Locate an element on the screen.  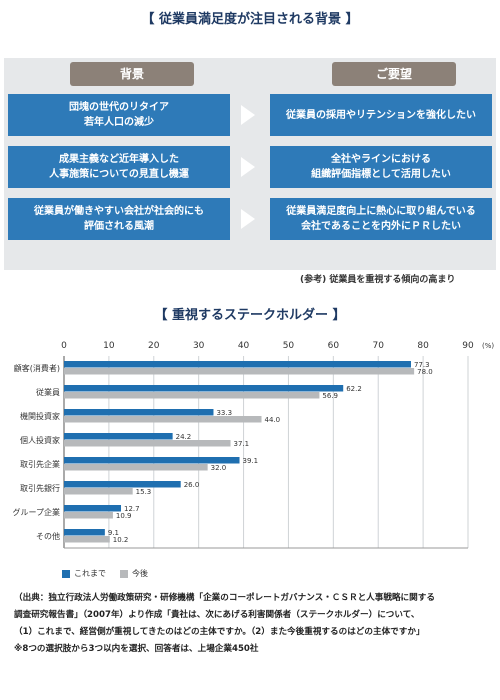
category-label: 個人投資家 is located at coordinates (40, 440).